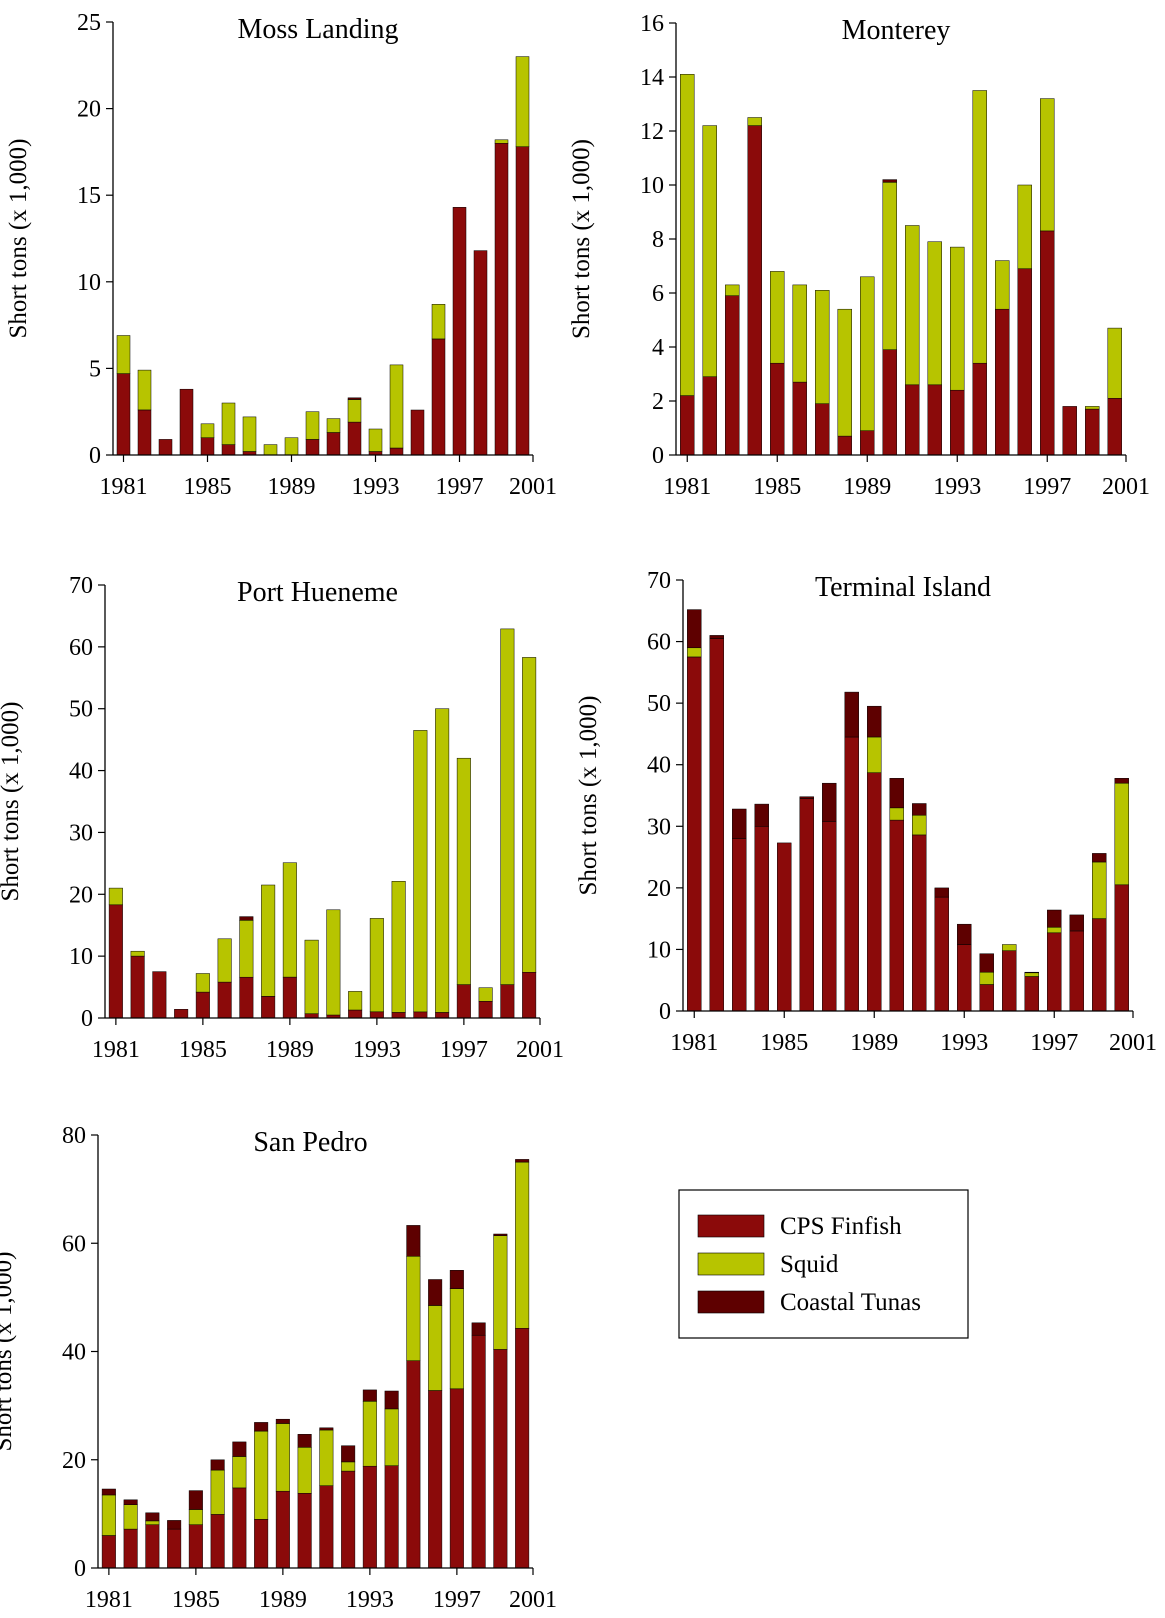 The image size is (1165, 1618). Describe the element at coordinates (941, 892) in the screenshot. I see `bar-terminal-island-1992-tunas` at that location.